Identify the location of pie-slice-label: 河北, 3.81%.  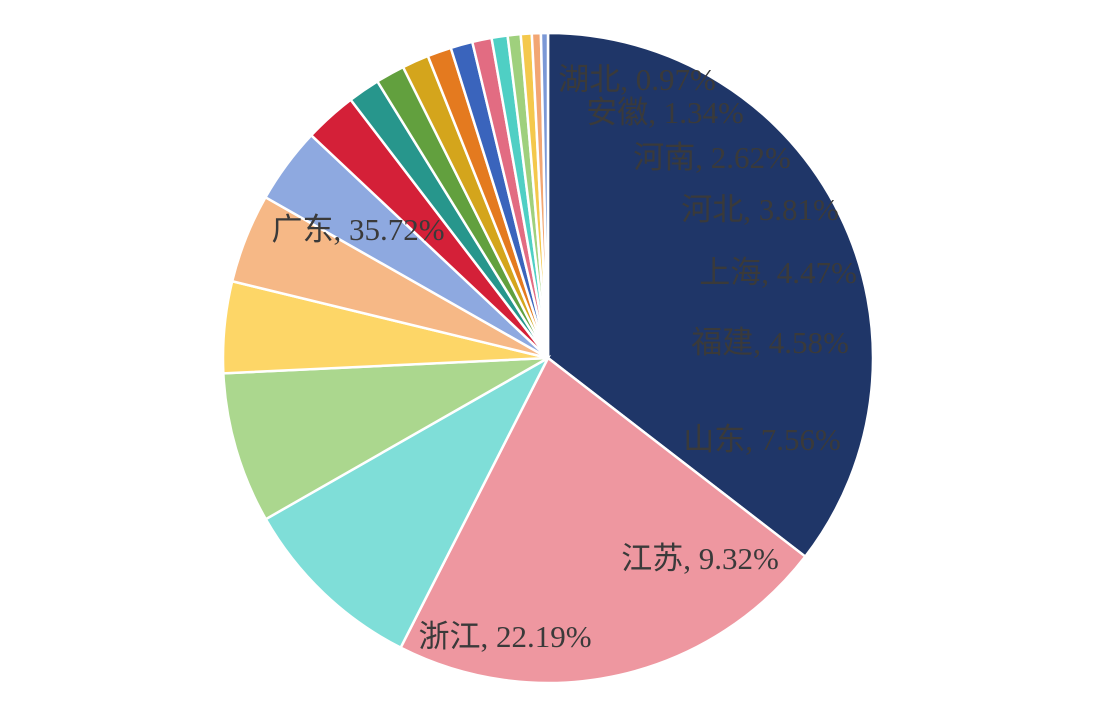
(760, 209).